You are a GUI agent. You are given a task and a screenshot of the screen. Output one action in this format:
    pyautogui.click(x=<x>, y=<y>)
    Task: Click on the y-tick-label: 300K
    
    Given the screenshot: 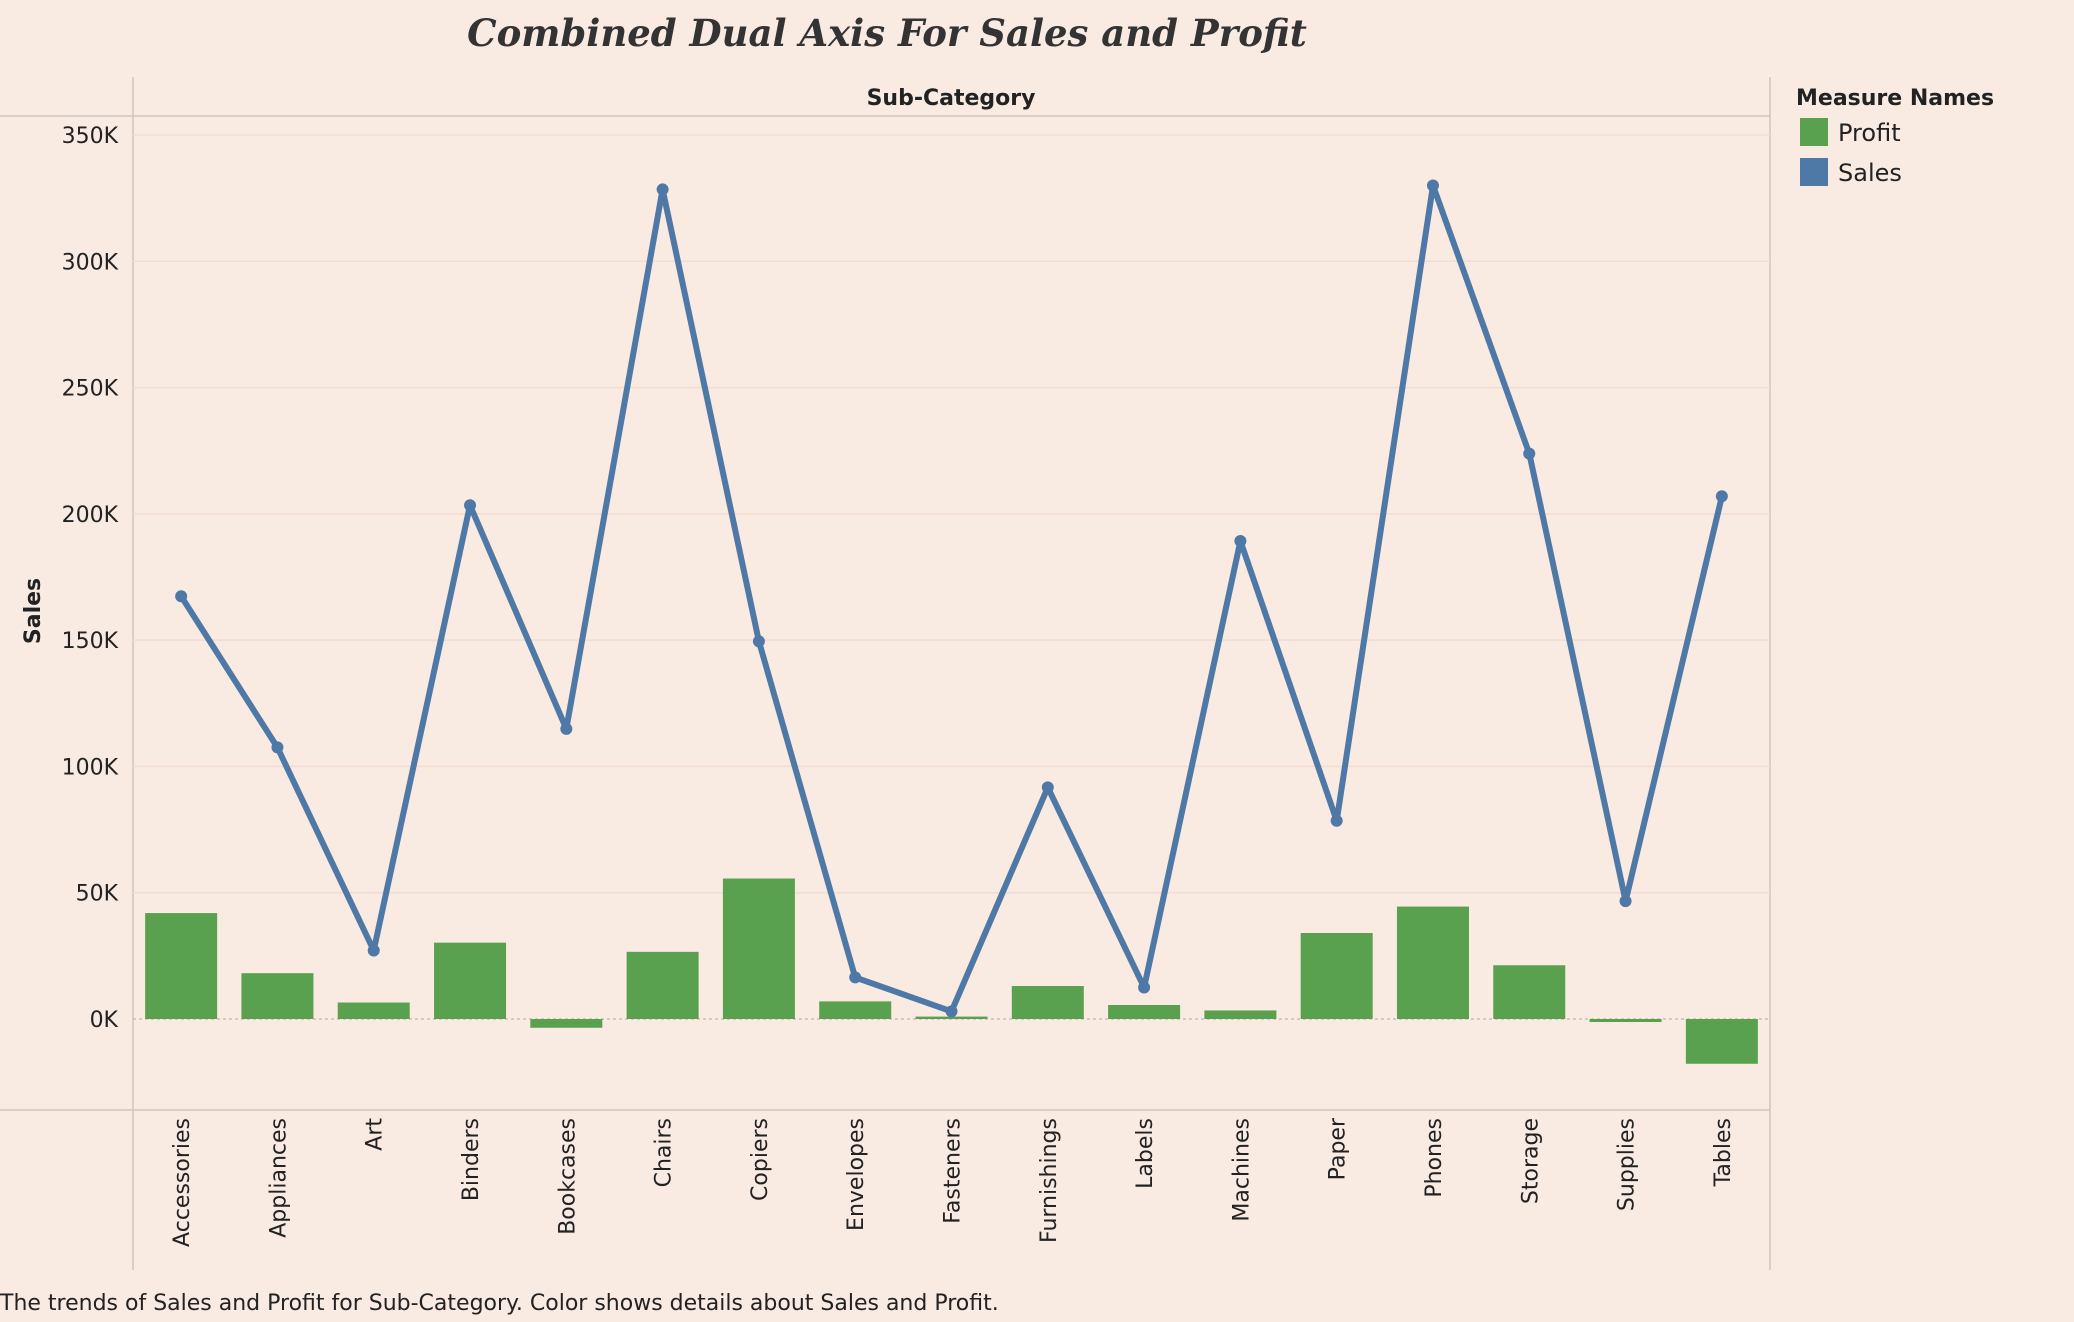 What is the action you would take?
    pyautogui.click(x=90, y=262)
    